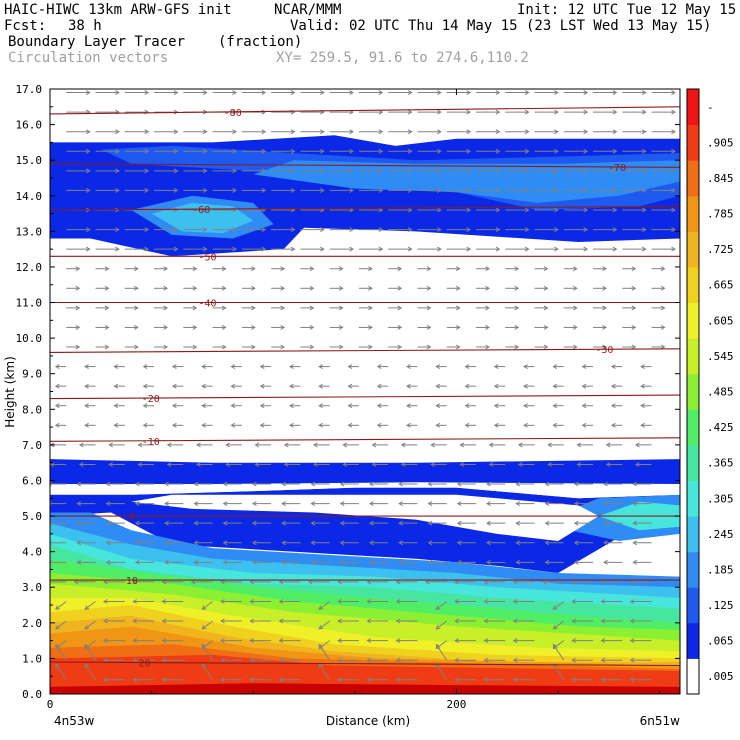 The width and height of the screenshot is (740, 740). What do you see at coordinates (660, 721) in the screenshot?
I see `x-end-label: 6n51w` at bounding box center [660, 721].